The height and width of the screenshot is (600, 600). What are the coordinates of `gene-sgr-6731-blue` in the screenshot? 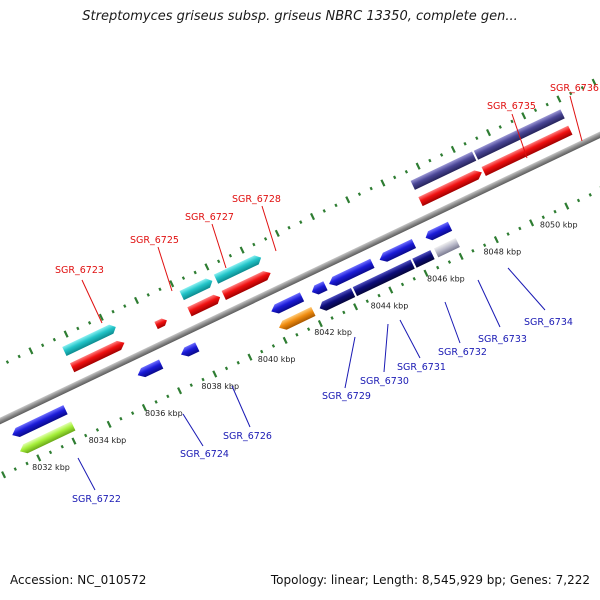 It's located at (351, 273).